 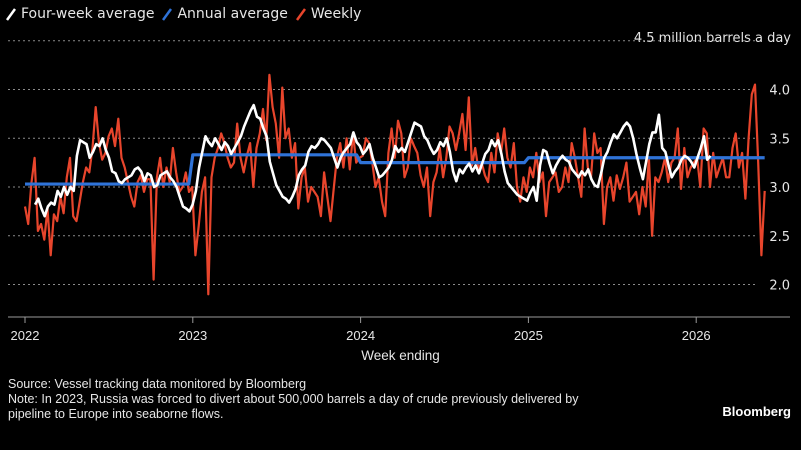 I want to click on x-axis-label: Week ending, so click(x=400, y=355).